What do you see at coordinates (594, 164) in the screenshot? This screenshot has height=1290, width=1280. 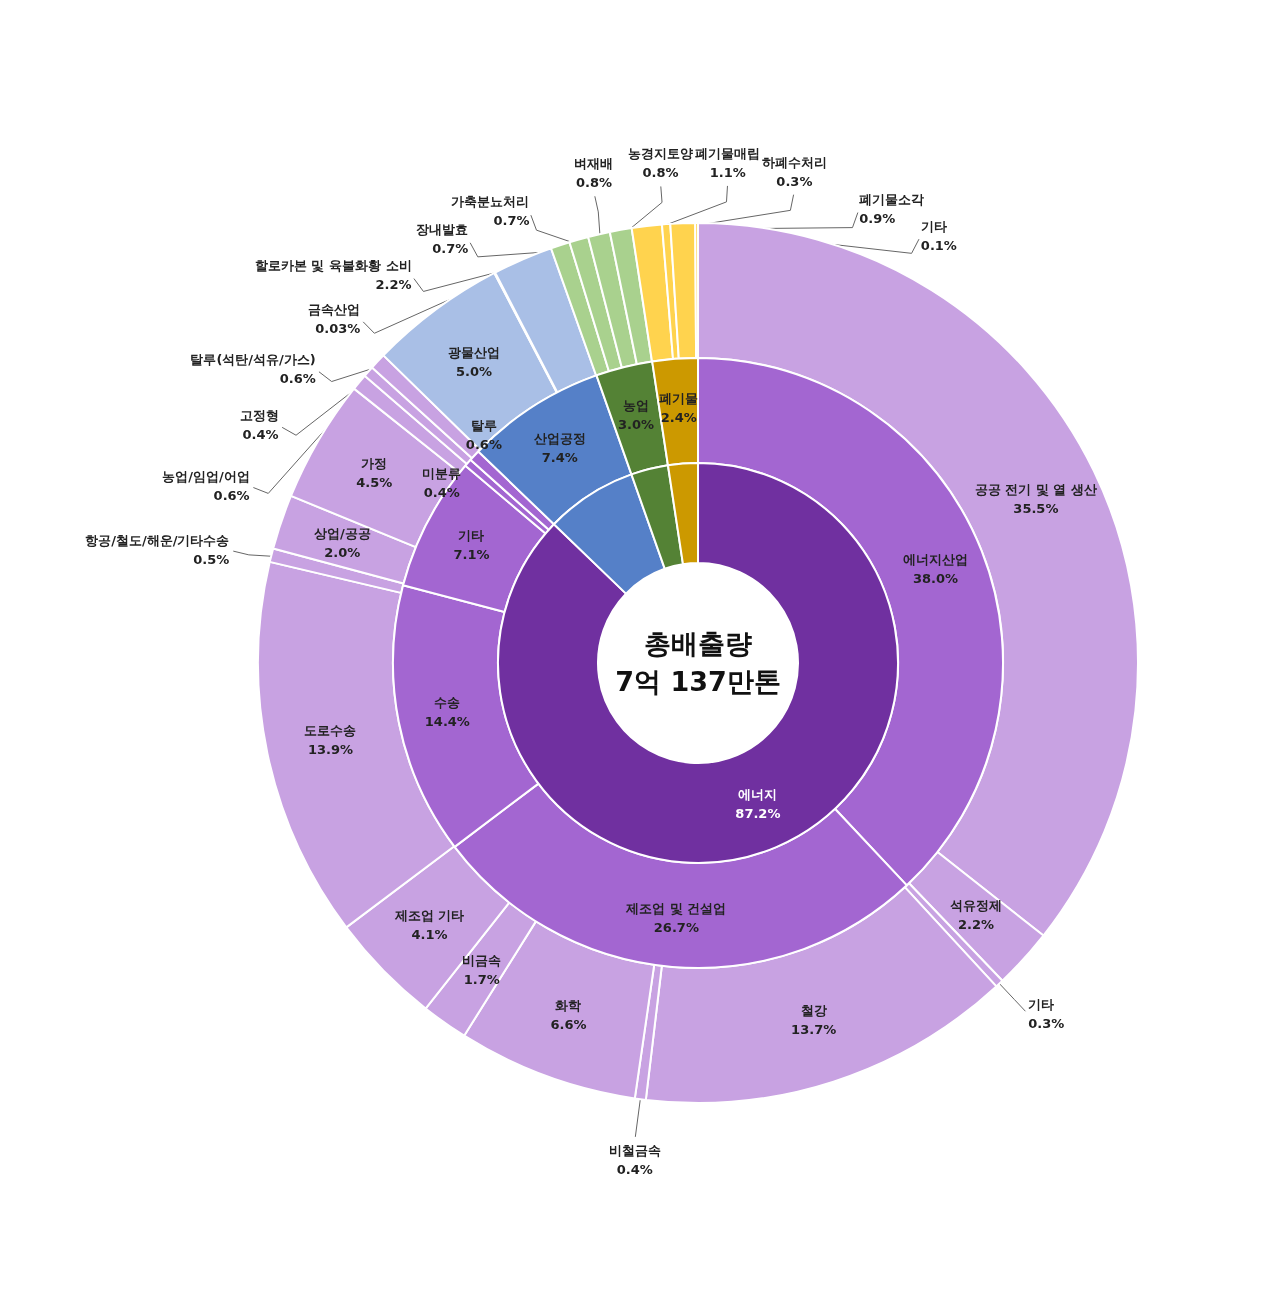 I see `slice-label: 벼재배` at bounding box center [594, 164].